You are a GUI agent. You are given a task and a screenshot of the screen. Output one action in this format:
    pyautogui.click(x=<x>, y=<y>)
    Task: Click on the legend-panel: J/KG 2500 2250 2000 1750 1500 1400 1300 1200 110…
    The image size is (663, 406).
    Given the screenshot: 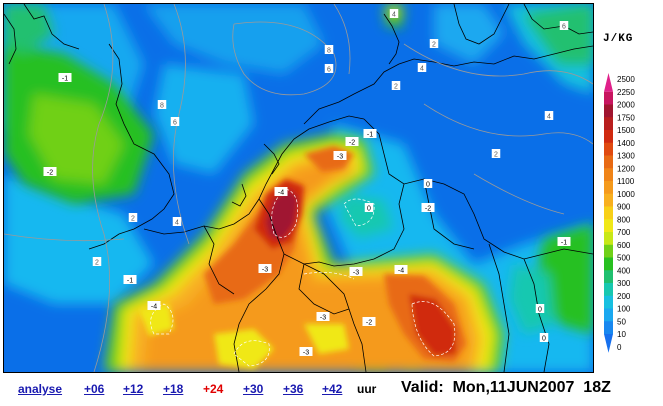 What is the action you would take?
    pyautogui.click(x=628, y=187)
    